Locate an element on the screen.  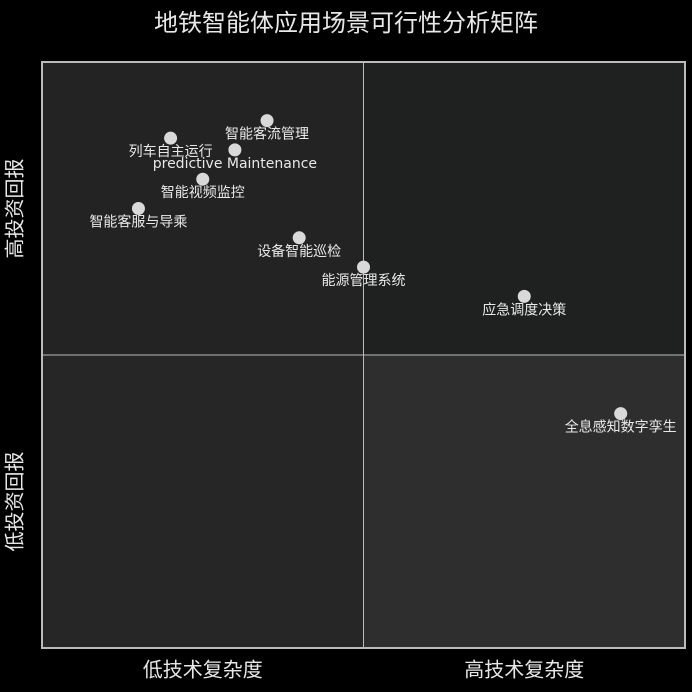
point-label: 设备智能巡检 is located at coordinates (299, 251).